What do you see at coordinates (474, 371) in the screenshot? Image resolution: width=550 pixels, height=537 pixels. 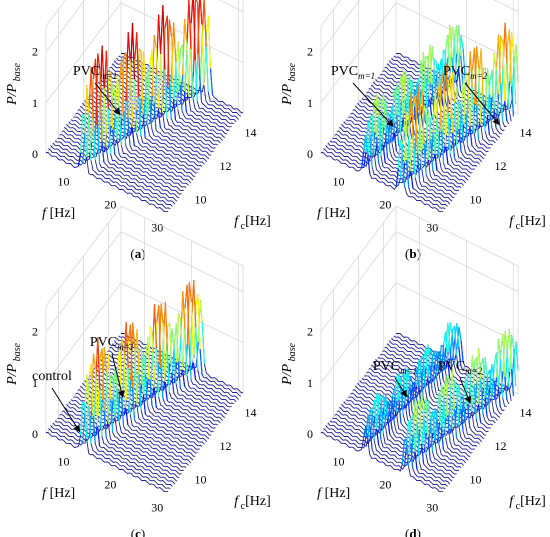 I see `annotation-sub: m=2` at bounding box center [474, 371].